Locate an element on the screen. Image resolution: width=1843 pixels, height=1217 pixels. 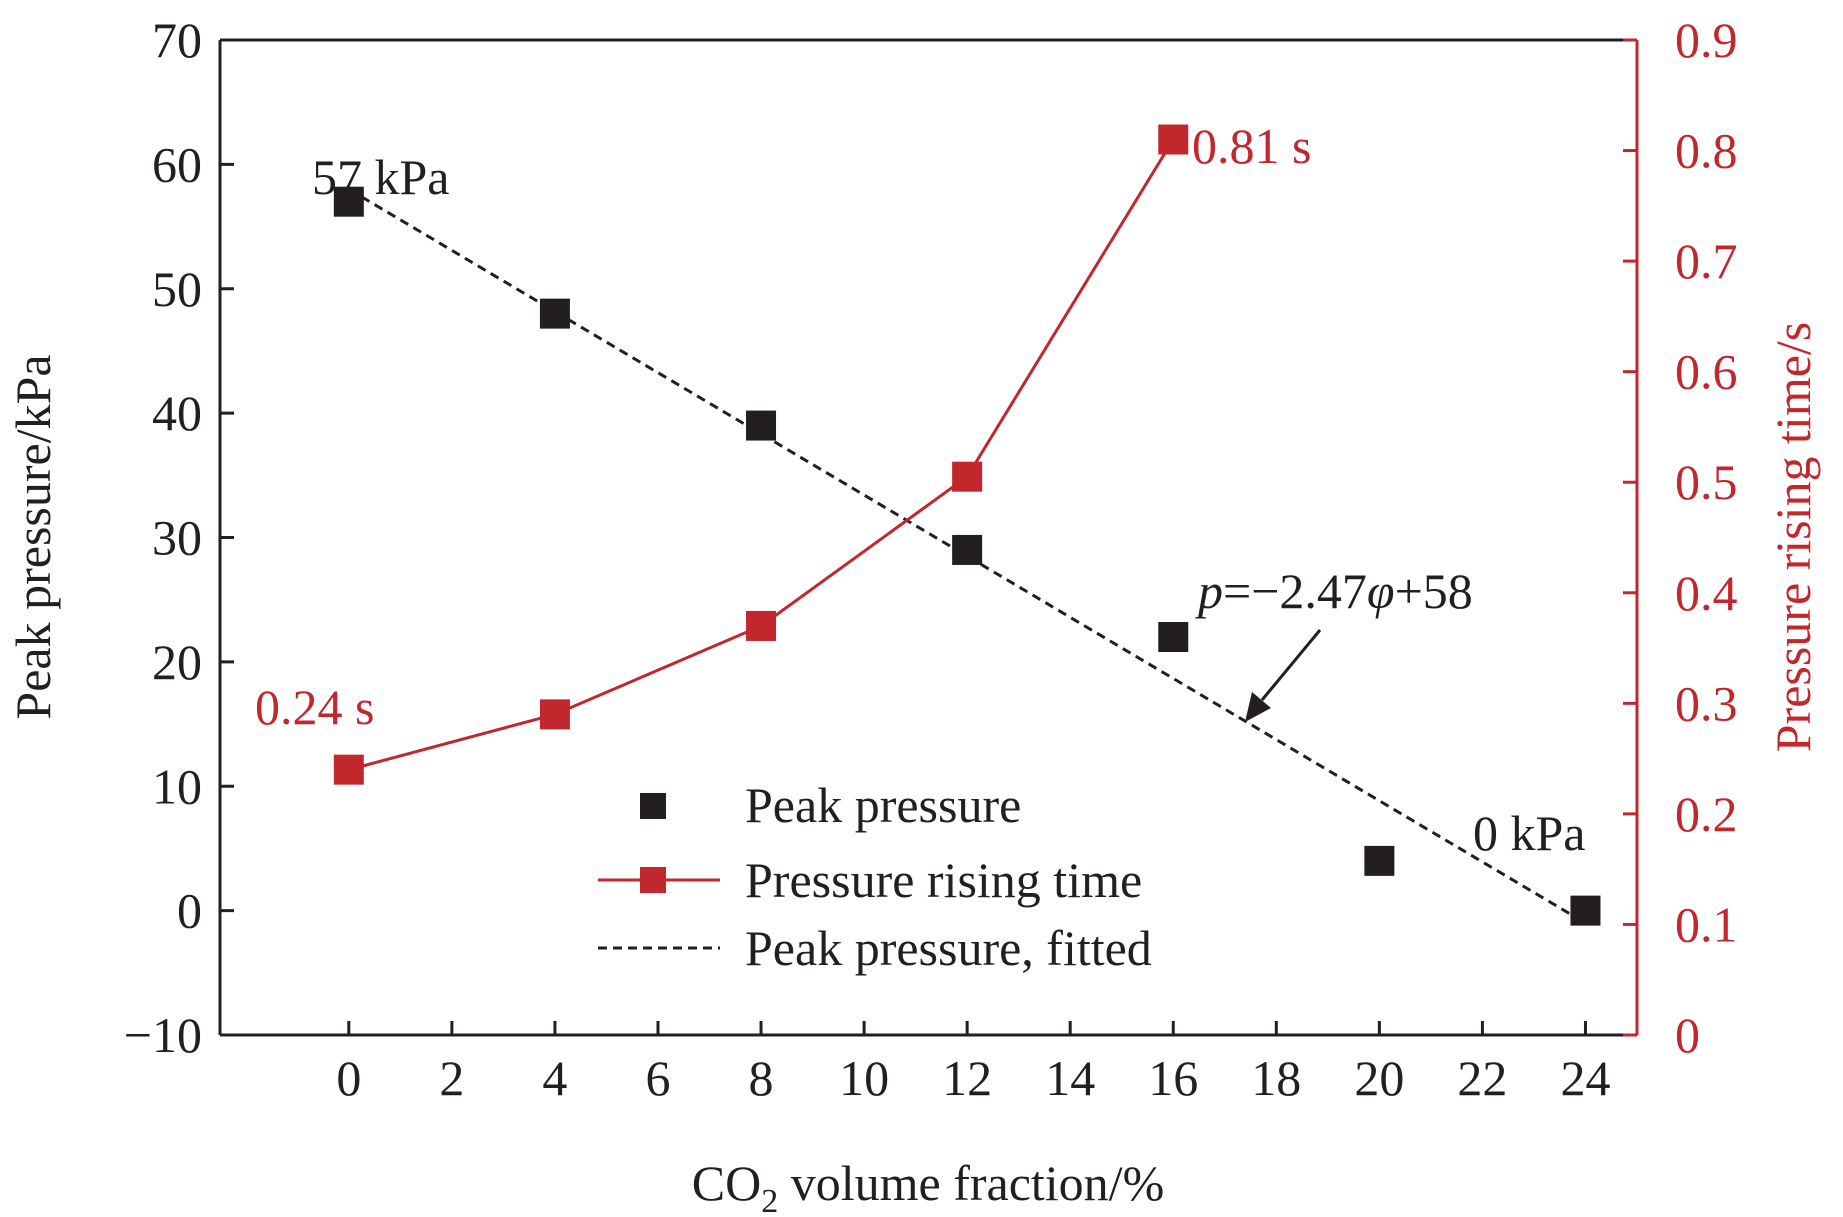
x-tick-label-11: 22 is located at coordinates (1482, 1078).